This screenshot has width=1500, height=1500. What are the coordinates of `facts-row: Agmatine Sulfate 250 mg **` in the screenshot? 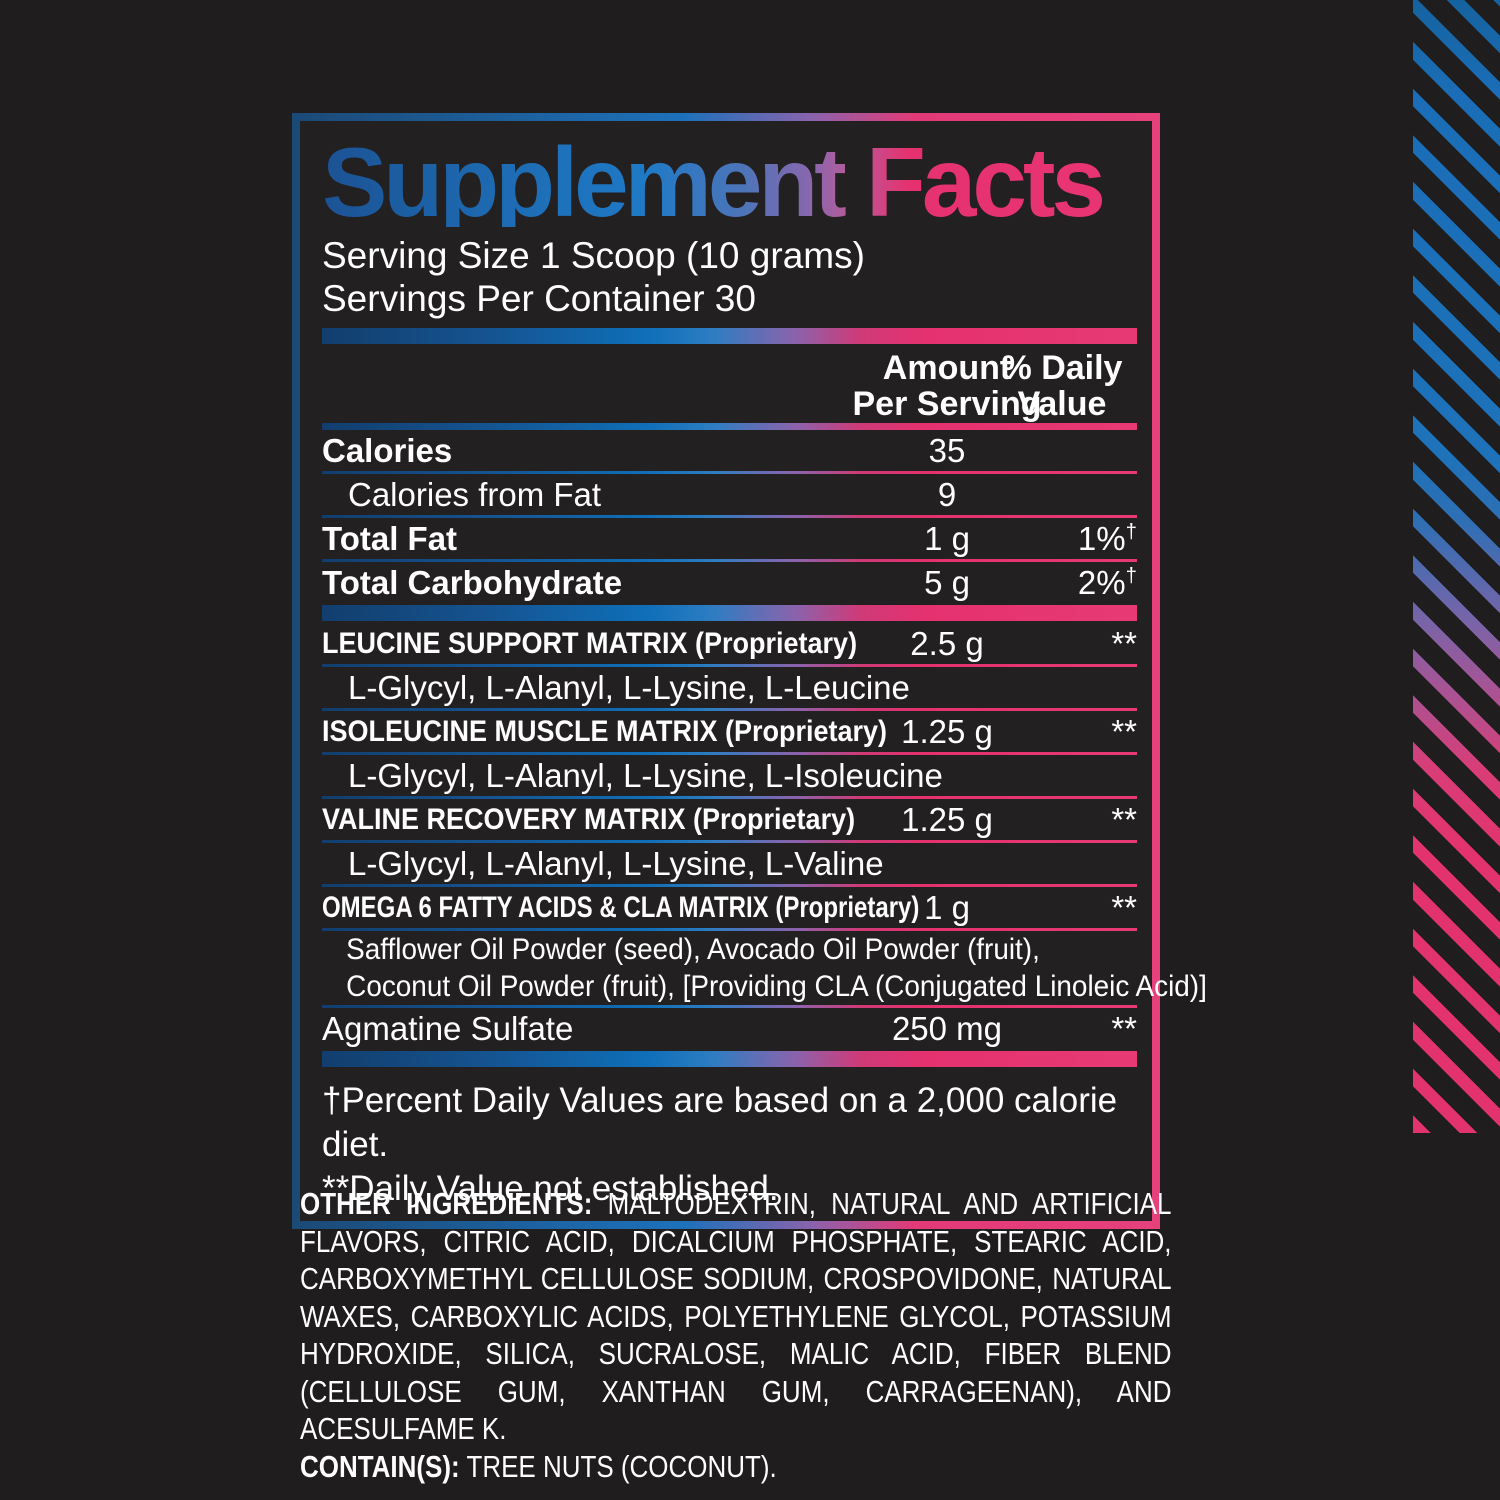 It's located at (729, 1028).